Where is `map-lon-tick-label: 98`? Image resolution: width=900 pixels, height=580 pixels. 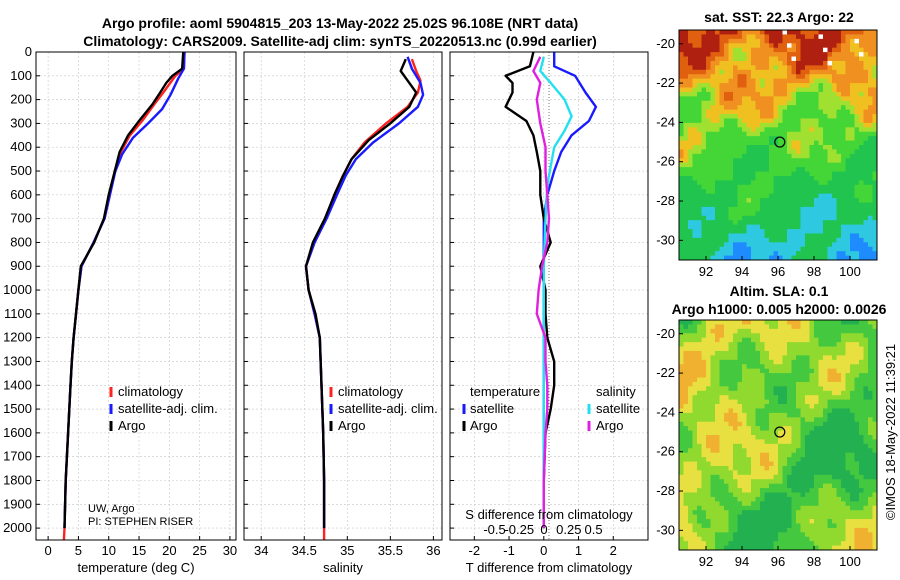 map-lon-tick-label: 98 is located at coordinates (814, 561).